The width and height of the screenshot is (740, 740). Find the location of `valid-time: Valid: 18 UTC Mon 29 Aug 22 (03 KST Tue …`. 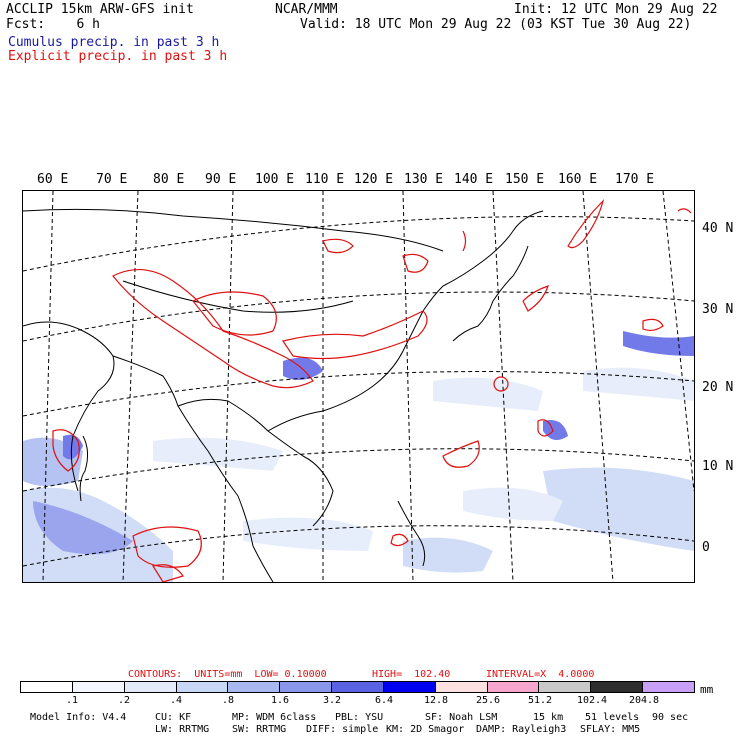

valid-time: Valid: 18 UTC Mon 29 Aug 22 (03 KST Tue … is located at coordinates (496, 24).